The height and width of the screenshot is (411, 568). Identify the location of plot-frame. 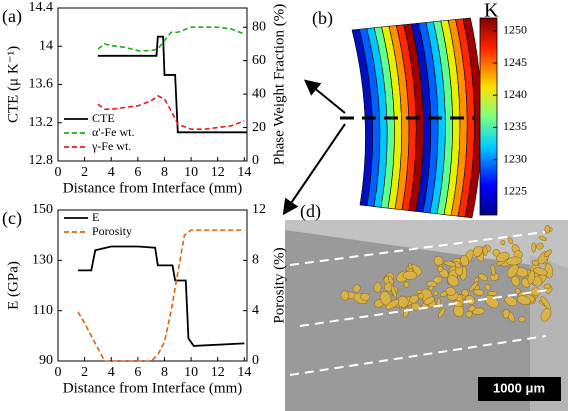
(152, 84).